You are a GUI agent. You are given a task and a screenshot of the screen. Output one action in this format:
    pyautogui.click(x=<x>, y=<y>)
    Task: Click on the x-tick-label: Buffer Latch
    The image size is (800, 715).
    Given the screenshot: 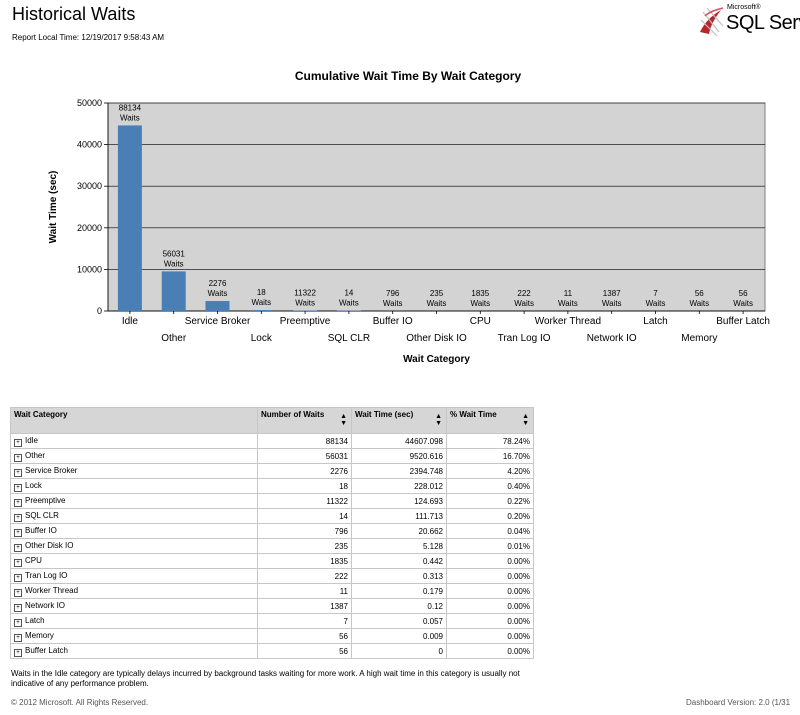 What is the action you would take?
    pyautogui.click(x=743, y=321)
    